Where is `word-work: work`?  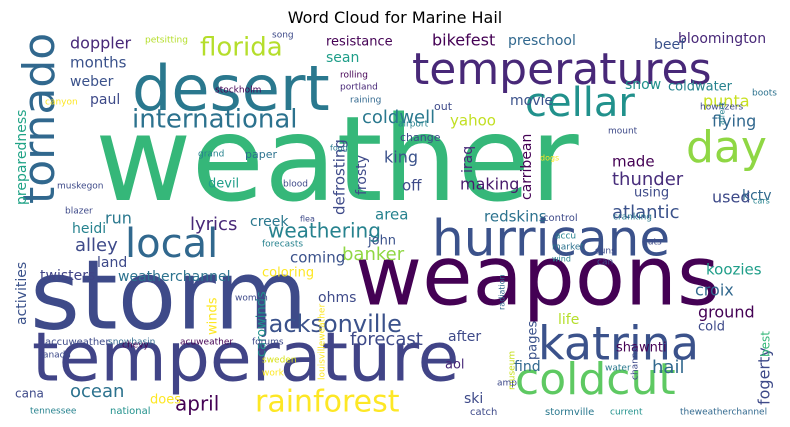
word-work: work is located at coordinates (273, 374).